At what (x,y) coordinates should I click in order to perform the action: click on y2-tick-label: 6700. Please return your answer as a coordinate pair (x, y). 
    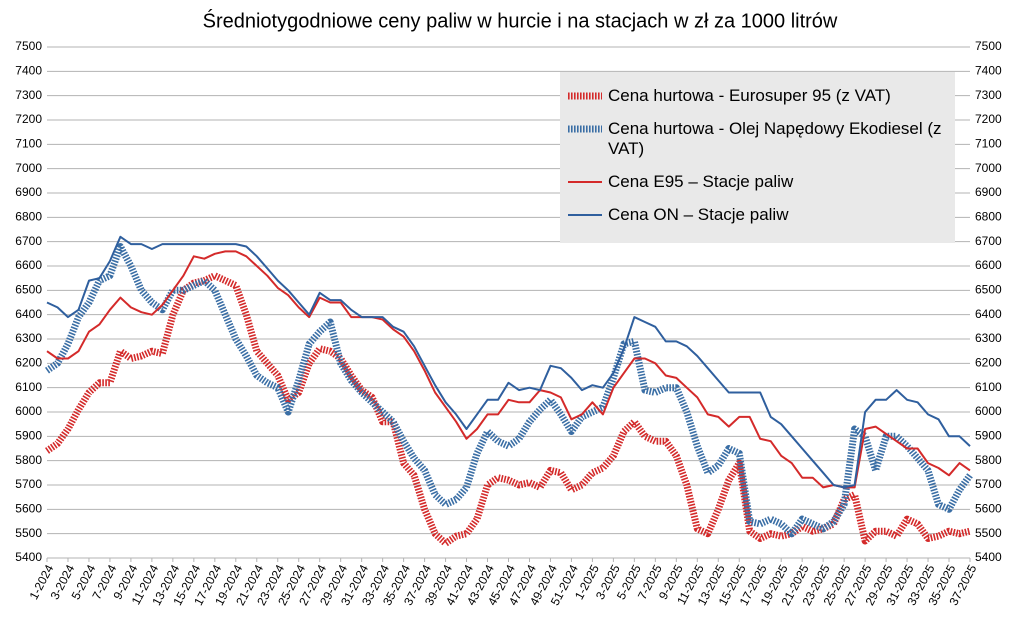
    Looking at the image, I should click on (988, 241).